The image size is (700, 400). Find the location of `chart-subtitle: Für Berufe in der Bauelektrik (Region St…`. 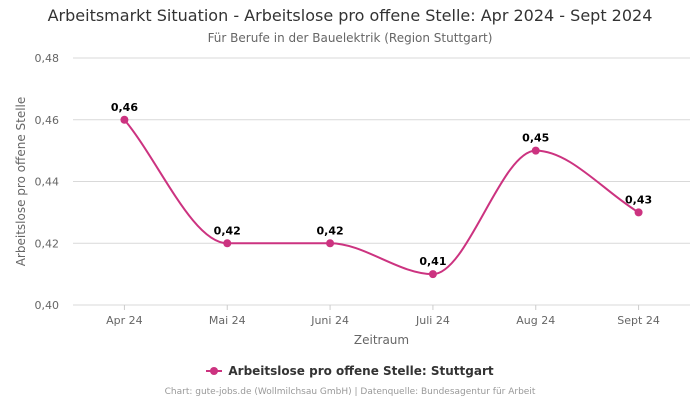

chart-subtitle: Für Berufe in der Bauelektrik (Region St… is located at coordinates (350, 38).